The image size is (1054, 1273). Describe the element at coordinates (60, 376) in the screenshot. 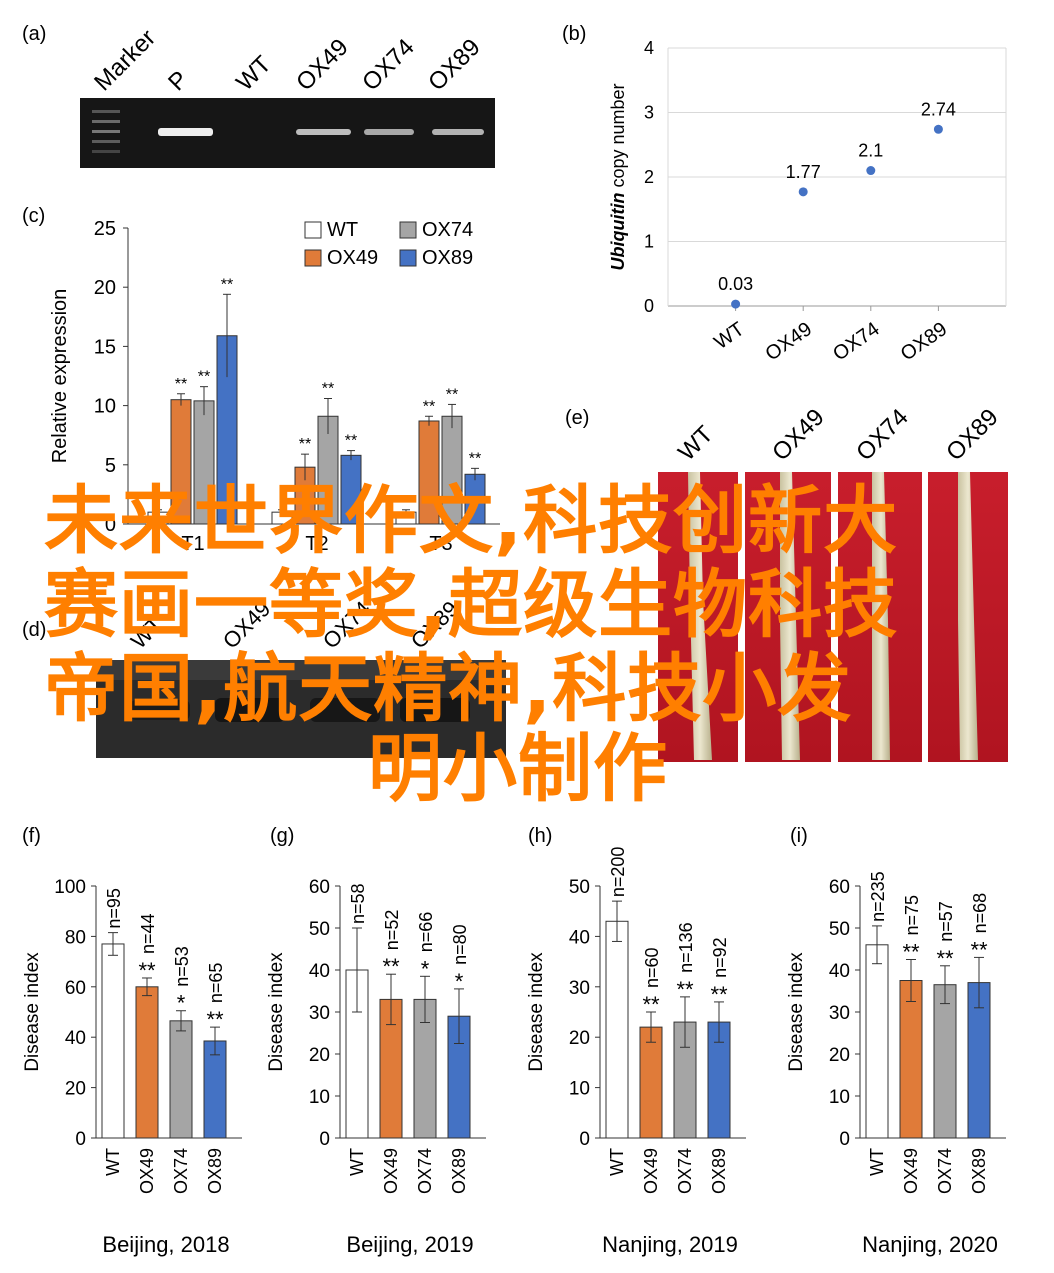

I see `y-axis-label: Relative expression` at that location.